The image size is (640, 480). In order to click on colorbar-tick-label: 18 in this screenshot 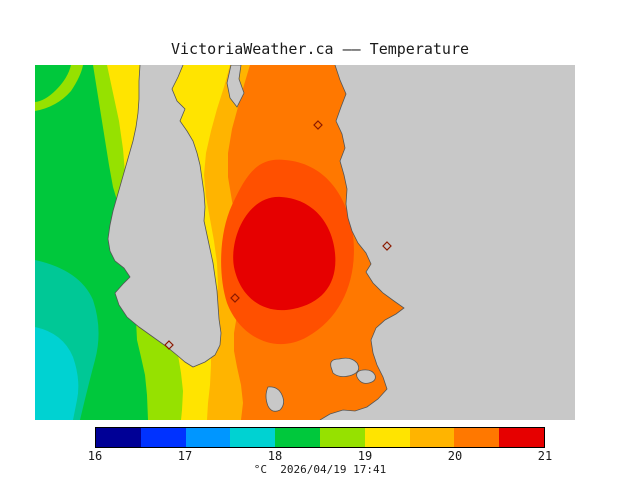, I will do `click(275, 456)`.